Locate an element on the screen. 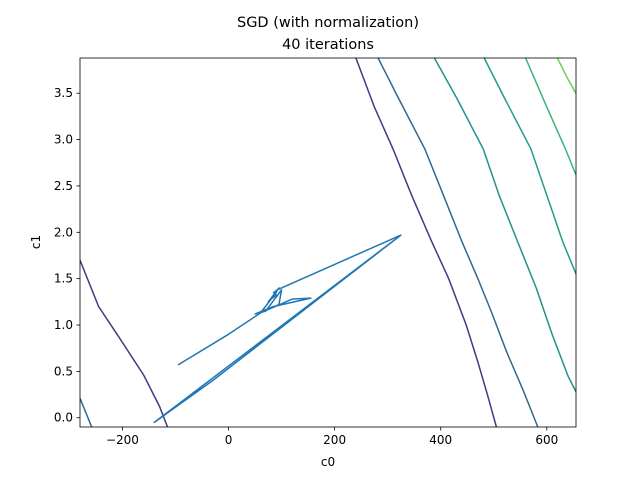 The width and height of the screenshot is (640, 480). x-axis-label: c0 is located at coordinates (328, 462).